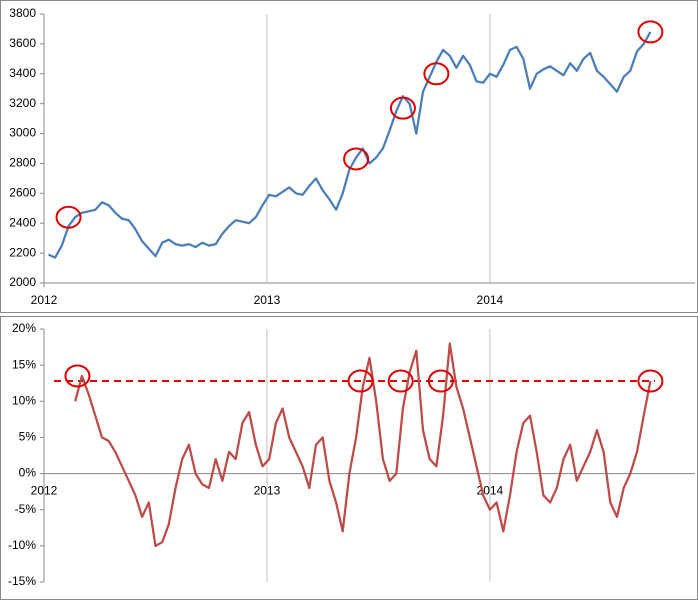  What do you see at coordinates (28, 437) in the screenshot?
I see `y-tick-label: 5%` at bounding box center [28, 437].